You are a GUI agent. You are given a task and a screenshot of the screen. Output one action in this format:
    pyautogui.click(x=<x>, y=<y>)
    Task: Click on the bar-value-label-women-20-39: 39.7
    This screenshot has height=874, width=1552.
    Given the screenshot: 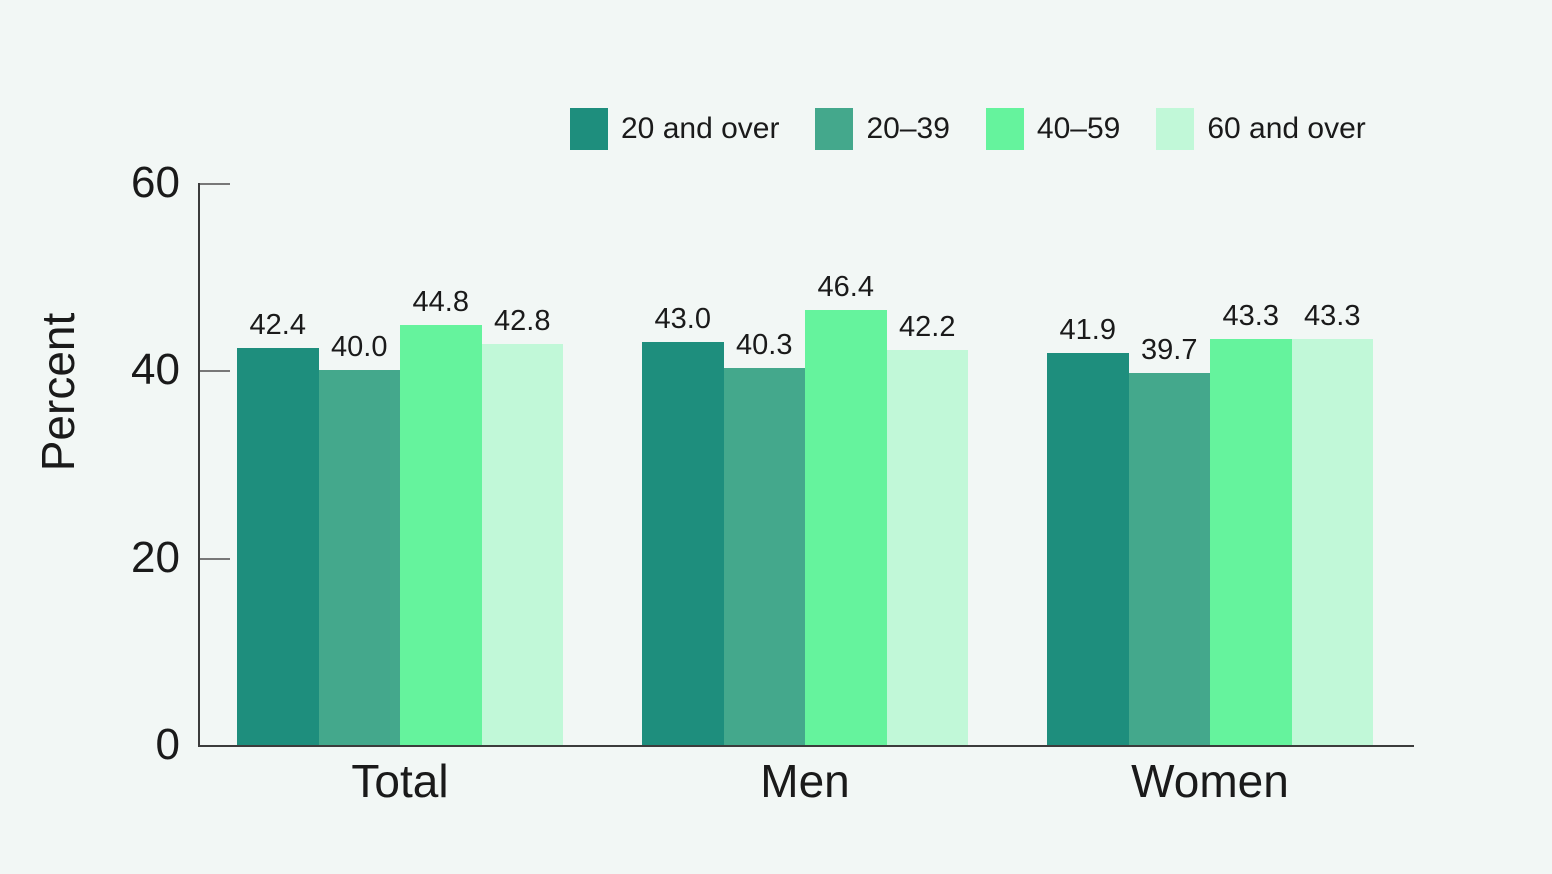 What is the action you would take?
    pyautogui.click(x=1169, y=350)
    